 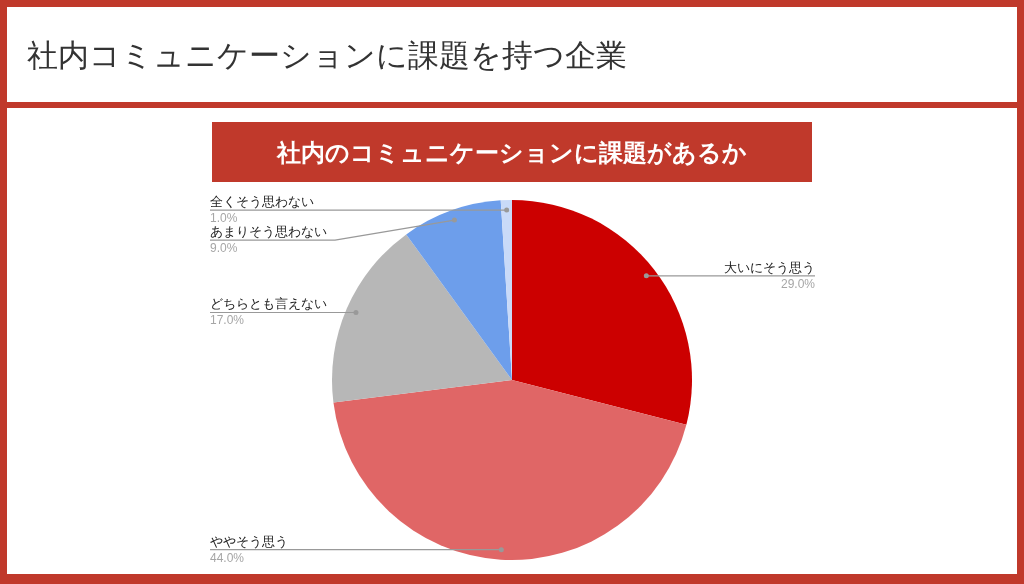 I want to click on chart-subtitle: 社内のコミュニケーションに課題があるか, so click(x=511, y=152).